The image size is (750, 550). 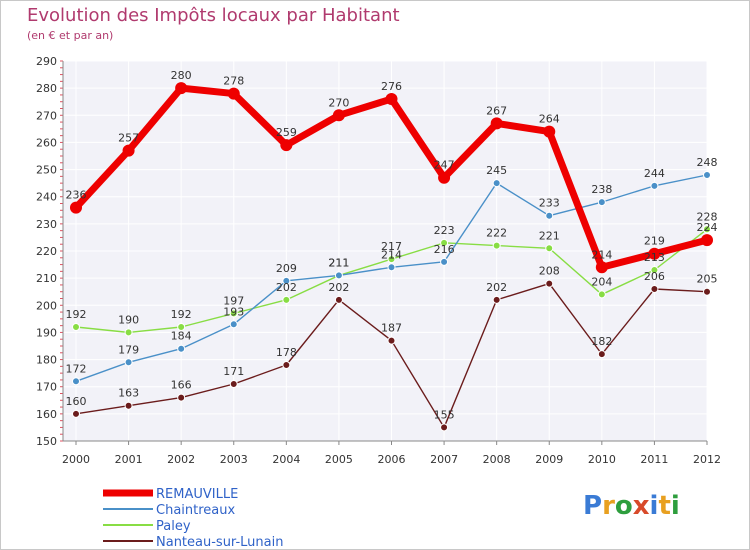 I want to click on data-label: 205, so click(x=707, y=279).